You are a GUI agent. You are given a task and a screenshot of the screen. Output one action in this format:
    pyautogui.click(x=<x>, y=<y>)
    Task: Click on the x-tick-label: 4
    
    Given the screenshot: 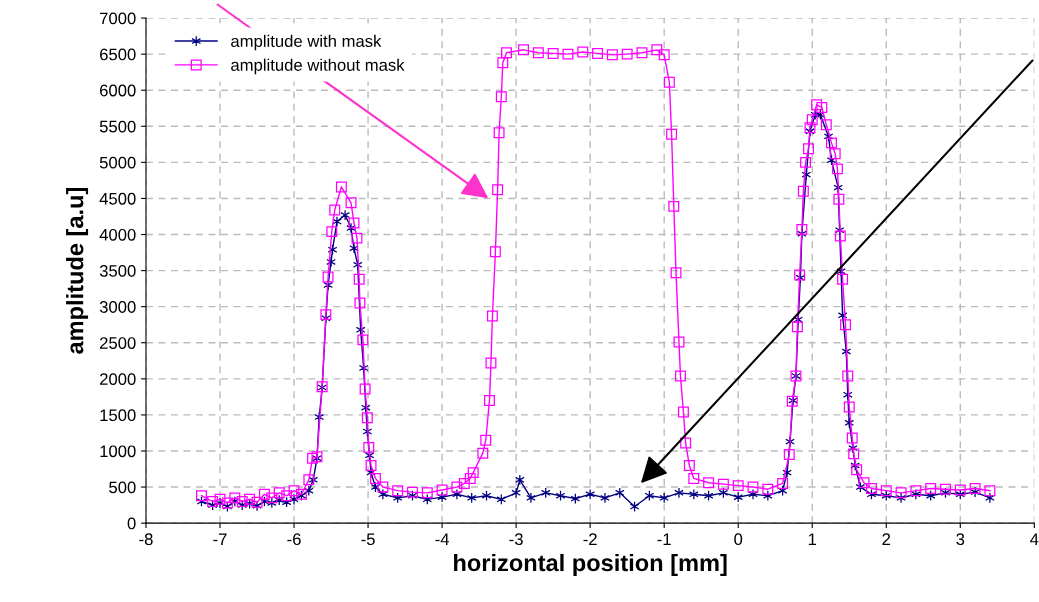 What is the action you would take?
    pyautogui.click(x=1034, y=539)
    